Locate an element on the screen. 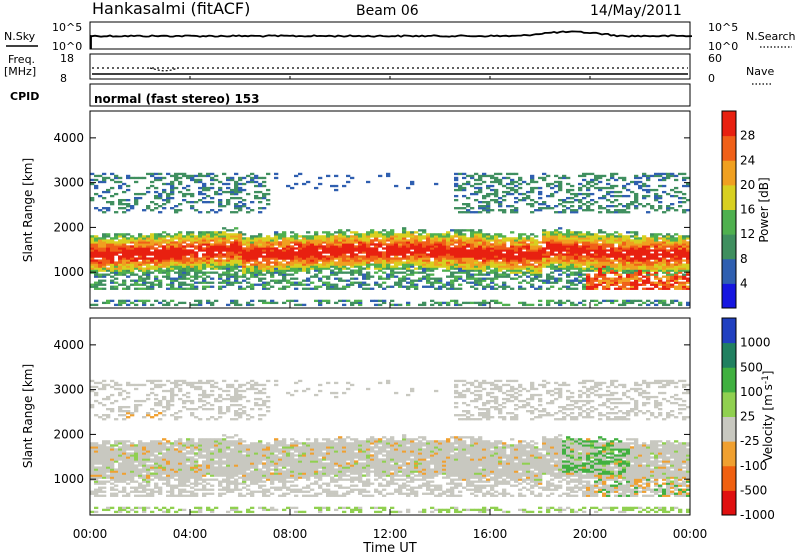 This screenshot has height=558, width=800. nsearch-label: N.Search is located at coordinates (771, 36).